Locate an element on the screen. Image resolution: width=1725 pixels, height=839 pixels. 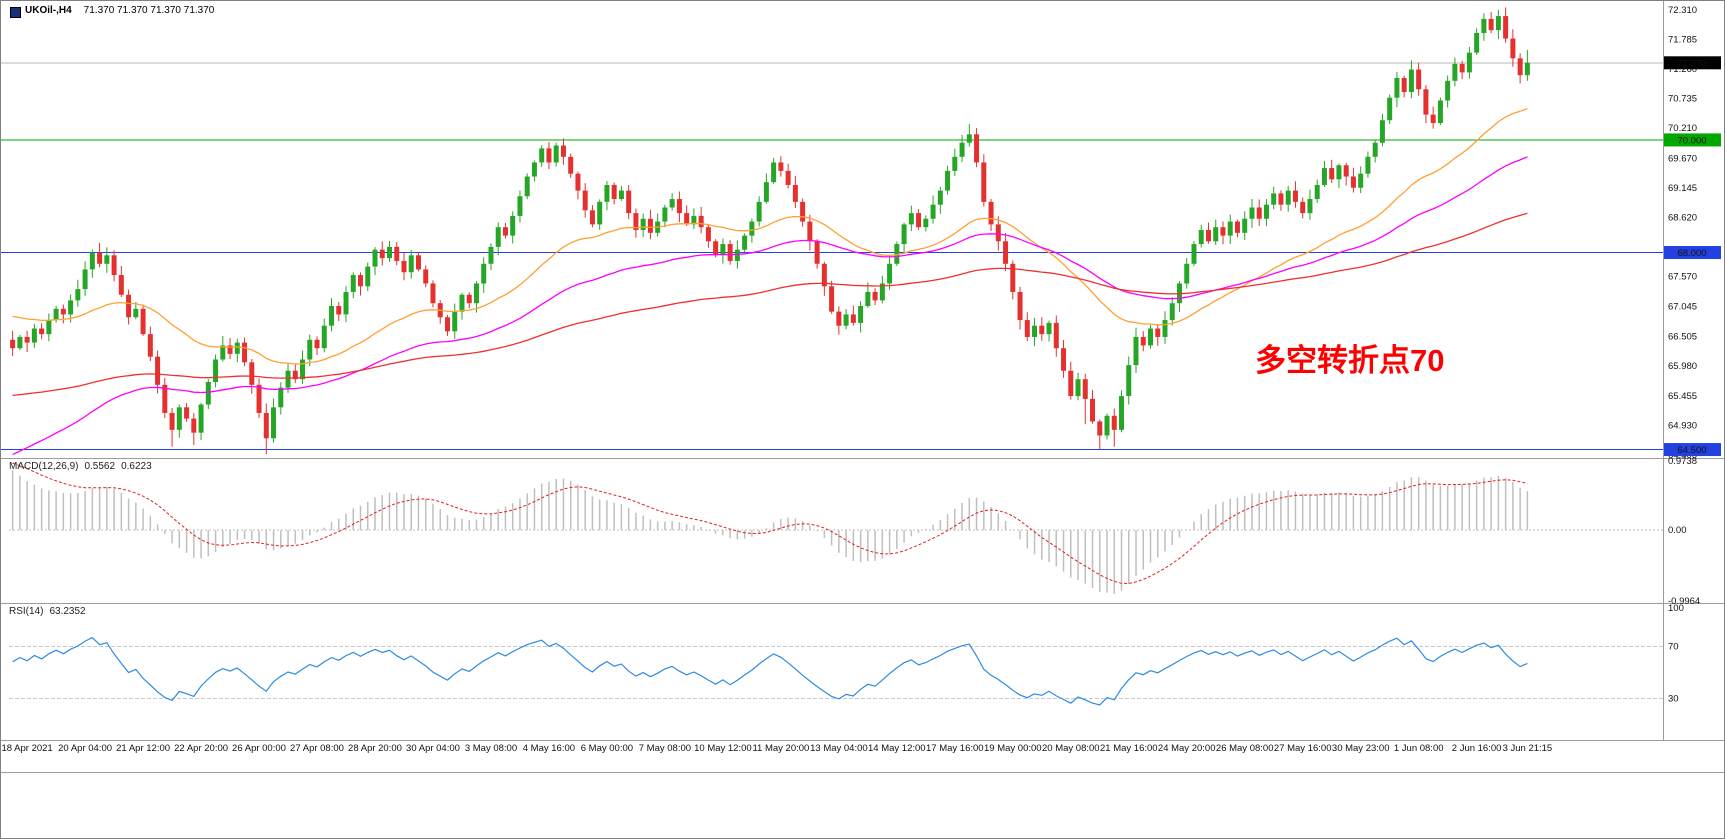
macd-axis-label: -0.9964 is located at coordinates (1684, 601).